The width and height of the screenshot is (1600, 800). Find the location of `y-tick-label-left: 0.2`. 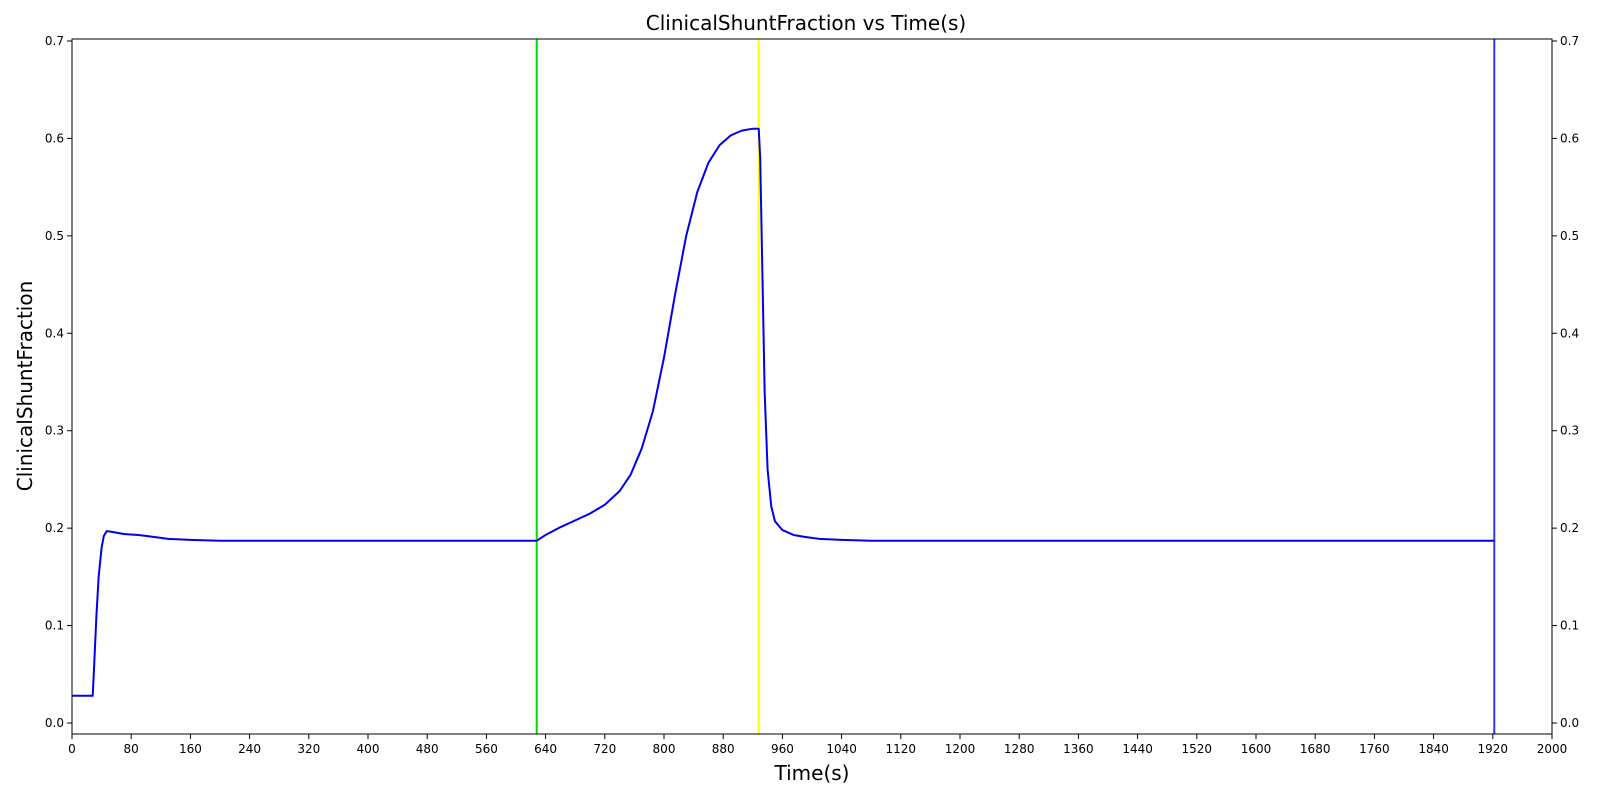

y-tick-label-left: 0.2 is located at coordinates (54, 528).